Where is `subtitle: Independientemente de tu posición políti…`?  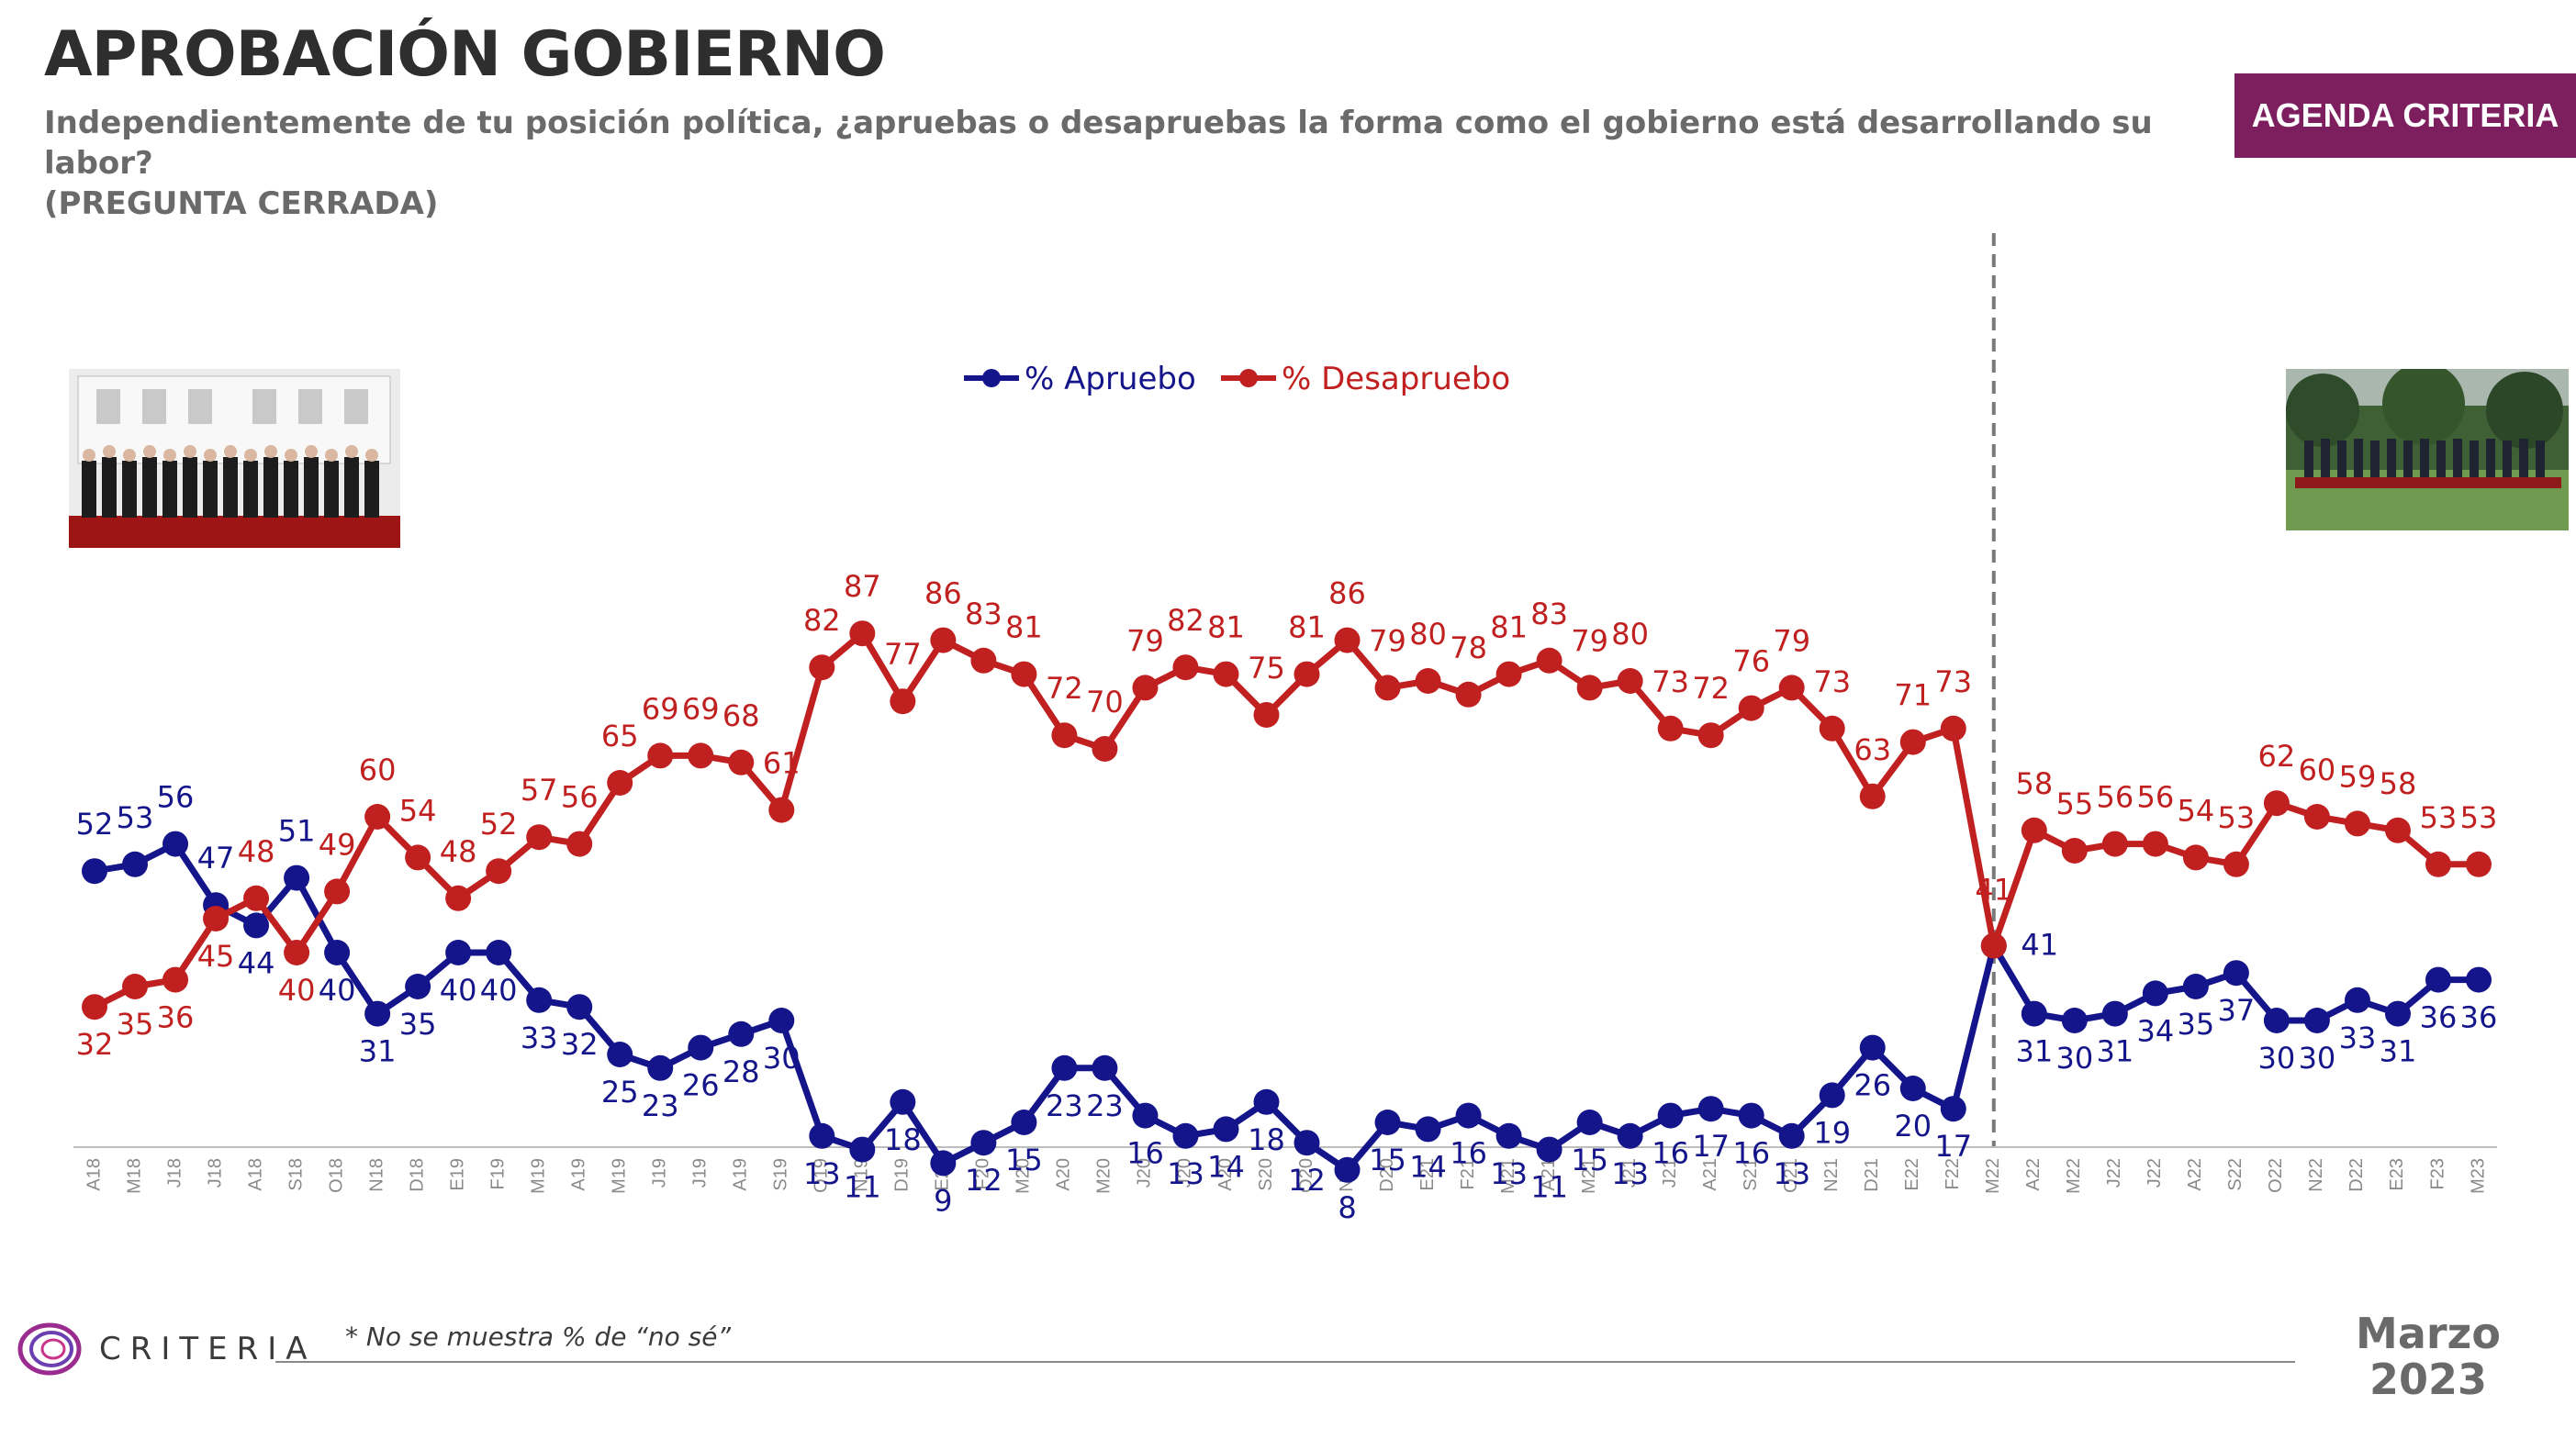
subtitle: Independientemente de tu posición políti… is located at coordinates (1122, 163).